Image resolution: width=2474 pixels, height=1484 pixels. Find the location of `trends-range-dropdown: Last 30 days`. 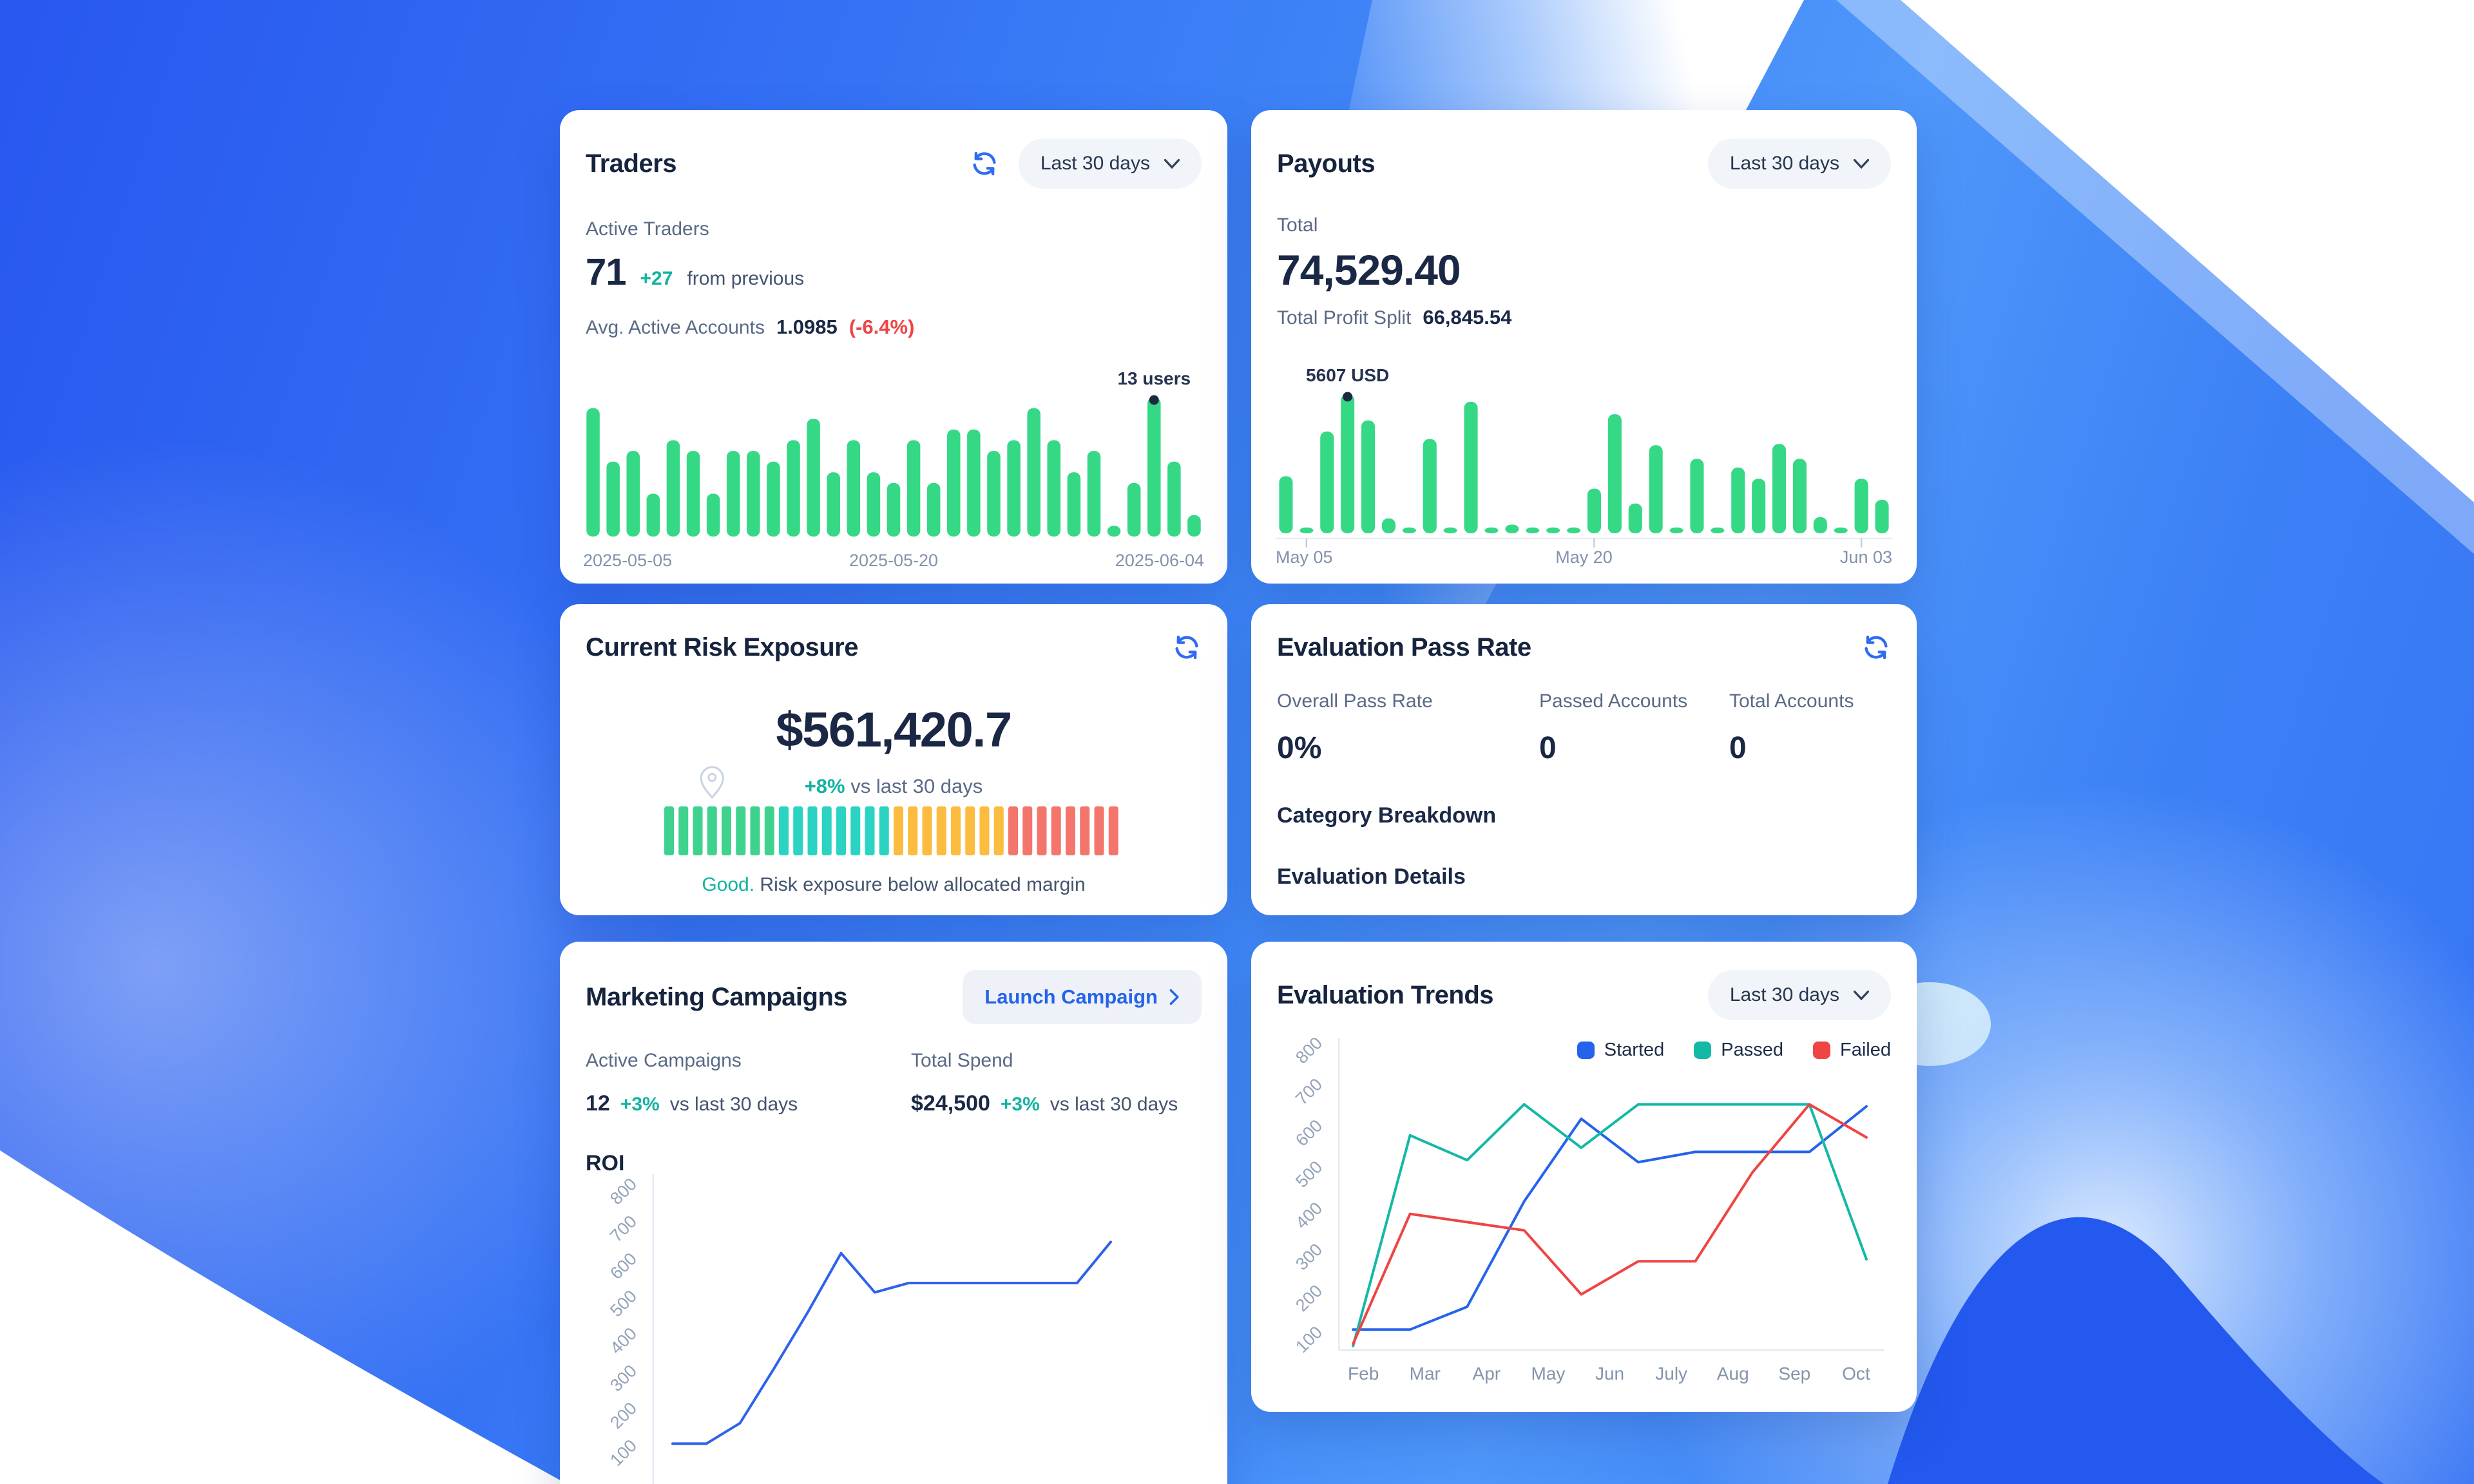

trends-range-dropdown: Last 30 days is located at coordinates (1799, 995).